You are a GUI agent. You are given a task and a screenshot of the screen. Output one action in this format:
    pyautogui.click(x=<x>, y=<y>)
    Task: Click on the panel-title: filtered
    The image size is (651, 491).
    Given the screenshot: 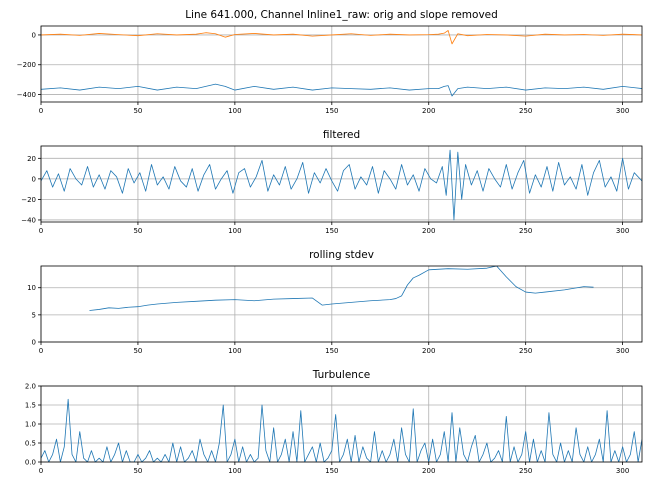 What is the action you would take?
    pyautogui.click(x=341, y=135)
    